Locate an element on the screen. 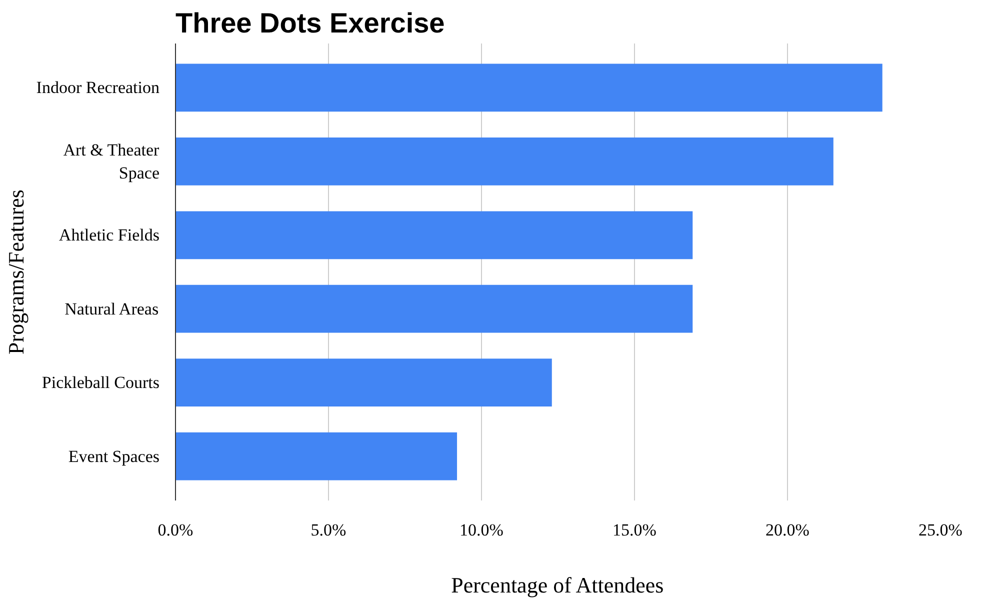  y-tick-label: Event Spaces is located at coordinates (114, 456).